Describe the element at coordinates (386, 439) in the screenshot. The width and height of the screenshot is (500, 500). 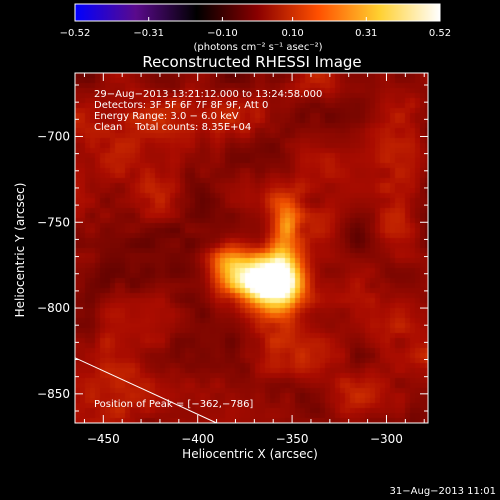
I see `x-tick-label: −300` at that location.